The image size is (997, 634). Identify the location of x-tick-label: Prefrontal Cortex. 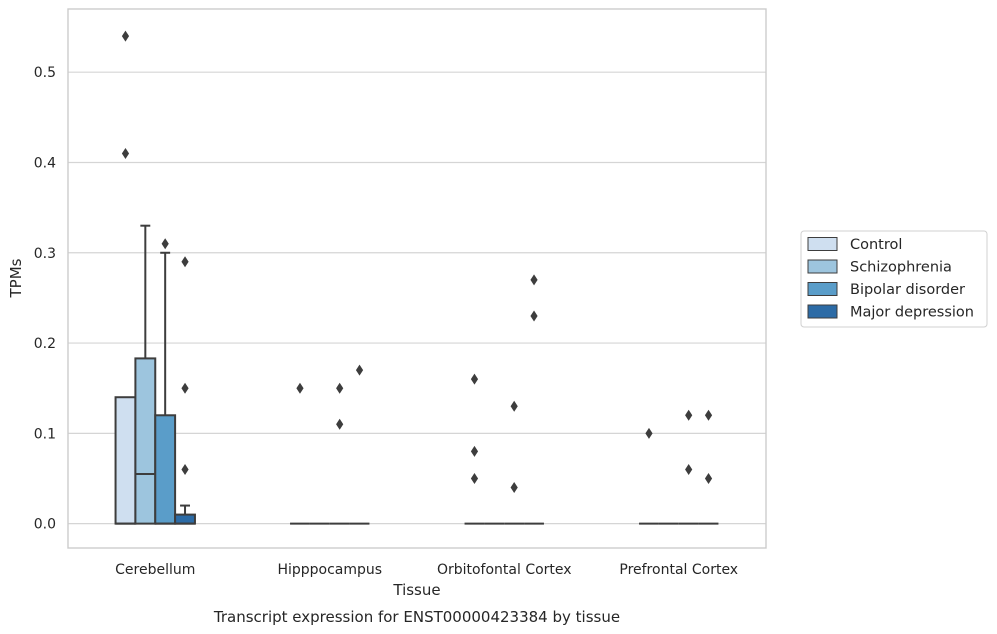
(678, 570).